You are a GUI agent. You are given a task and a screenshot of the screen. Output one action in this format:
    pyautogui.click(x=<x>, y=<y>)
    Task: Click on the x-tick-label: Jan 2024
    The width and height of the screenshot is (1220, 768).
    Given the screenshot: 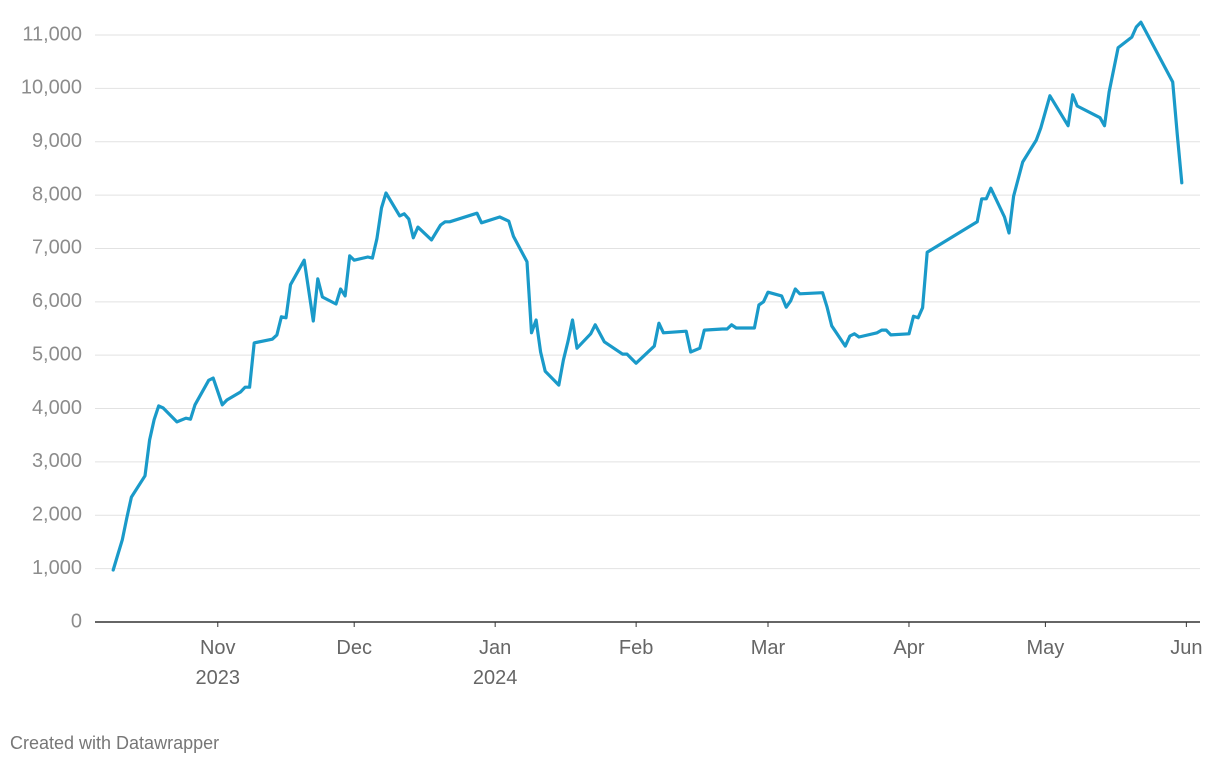 What is the action you would take?
    pyautogui.click(x=495, y=663)
    